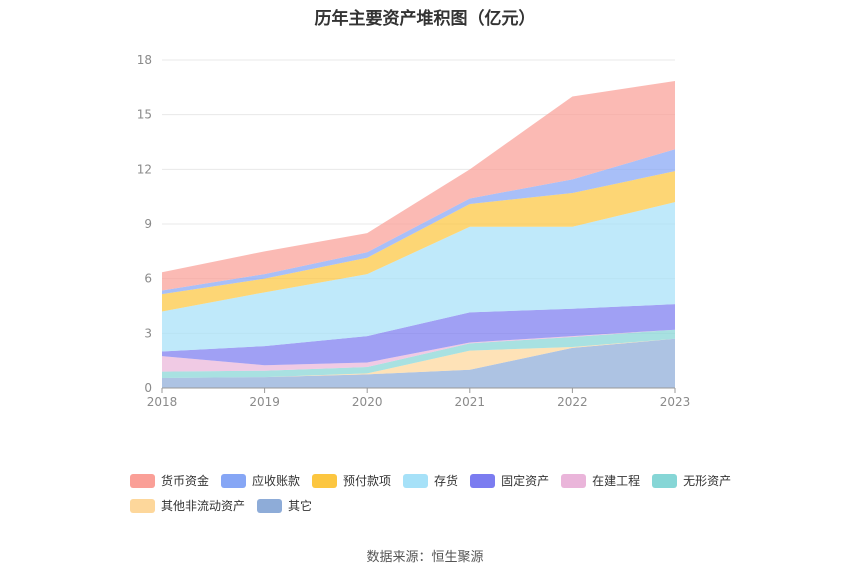  I want to click on legend-label: 固定资产, so click(525, 481).